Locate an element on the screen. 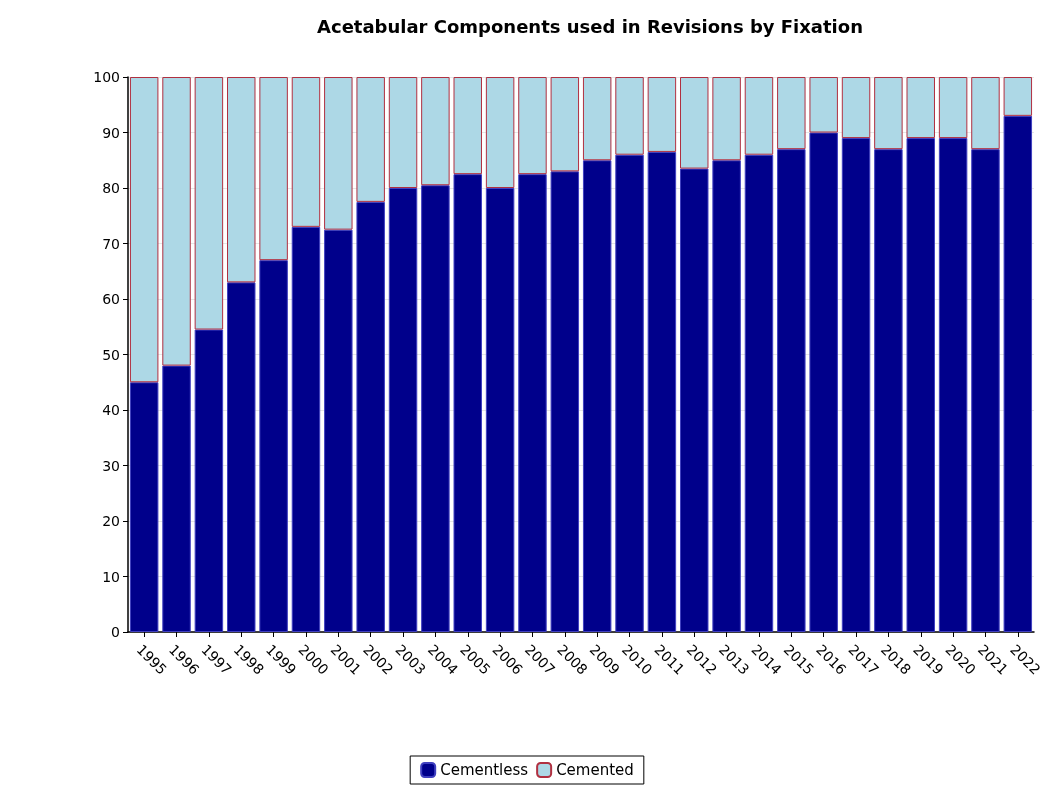  y-tick-label: 60 is located at coordinates (111, 299).